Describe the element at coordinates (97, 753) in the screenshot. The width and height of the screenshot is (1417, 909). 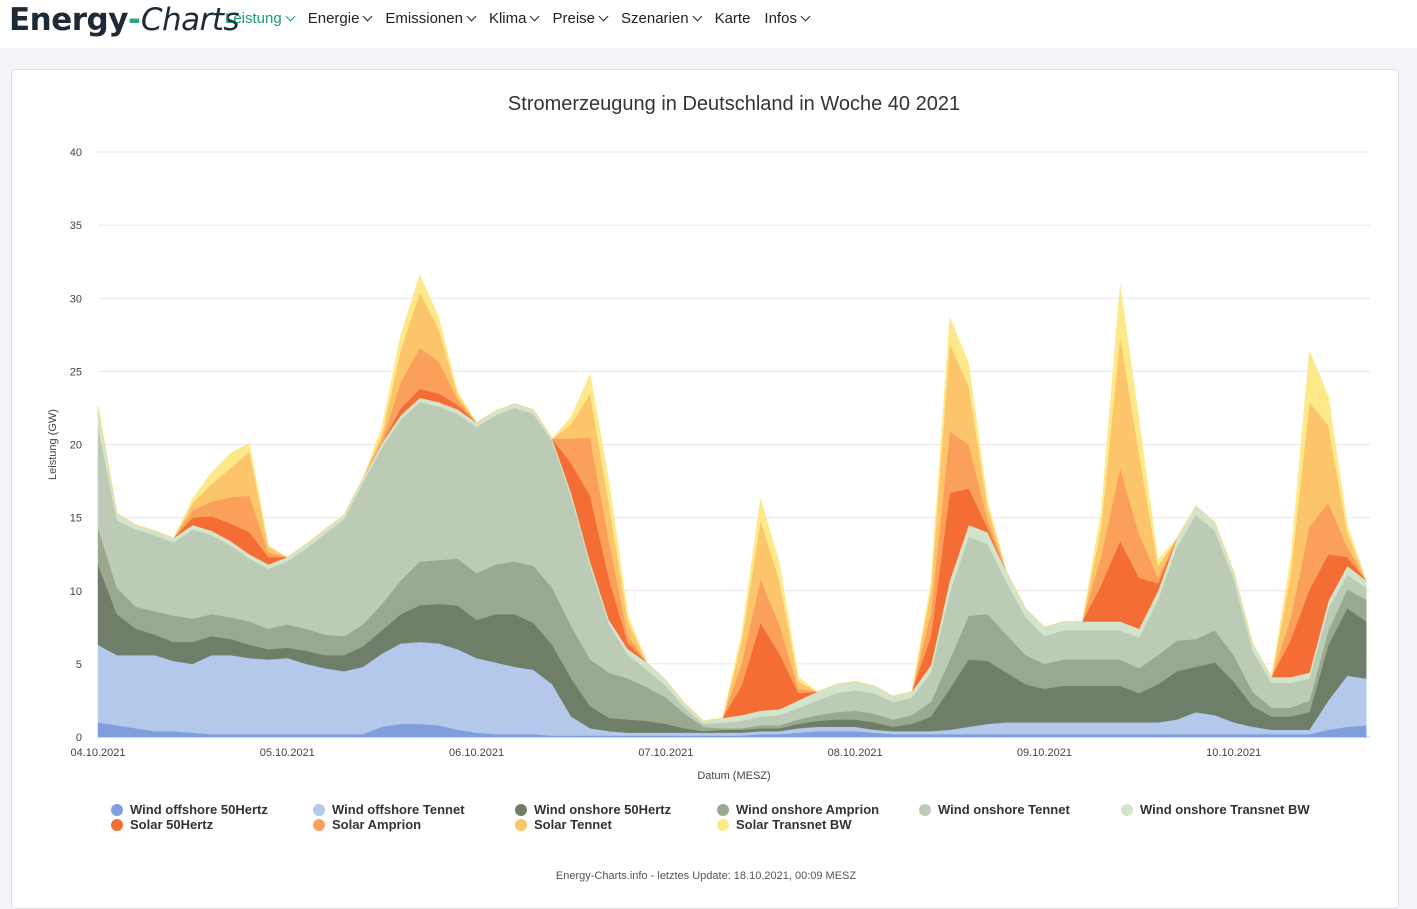
I see `x-tick-label: 04.10.2021` at that location.